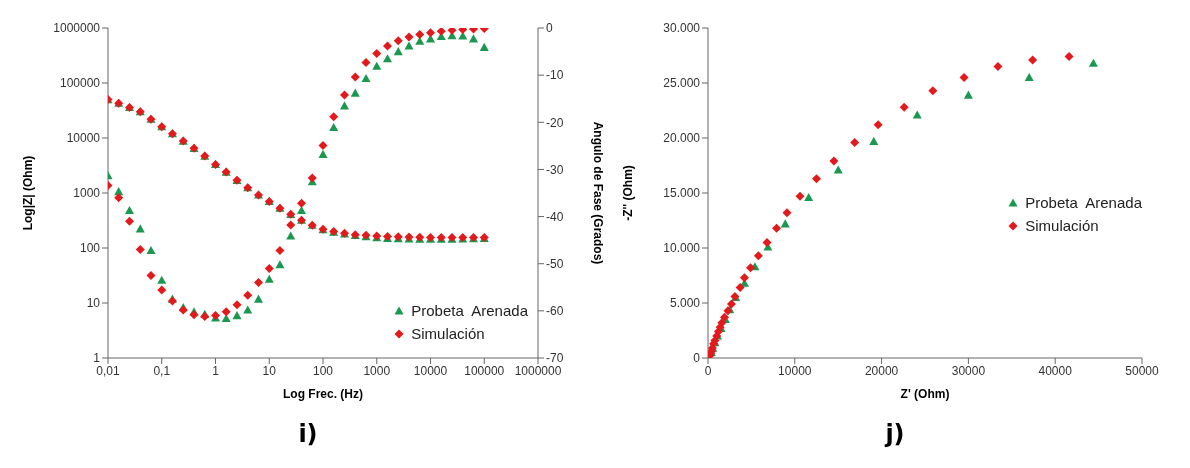 This screenshot has width=1190, height=468. I want to click on y-axis-title: -Z'' (Ohm), so click(628, 193).